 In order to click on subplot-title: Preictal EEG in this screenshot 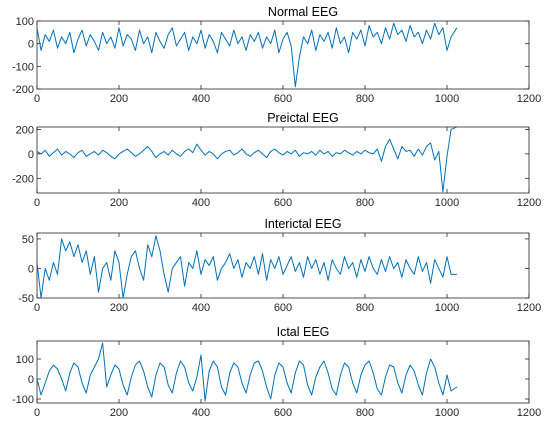, I will do `click(303, 118)`.